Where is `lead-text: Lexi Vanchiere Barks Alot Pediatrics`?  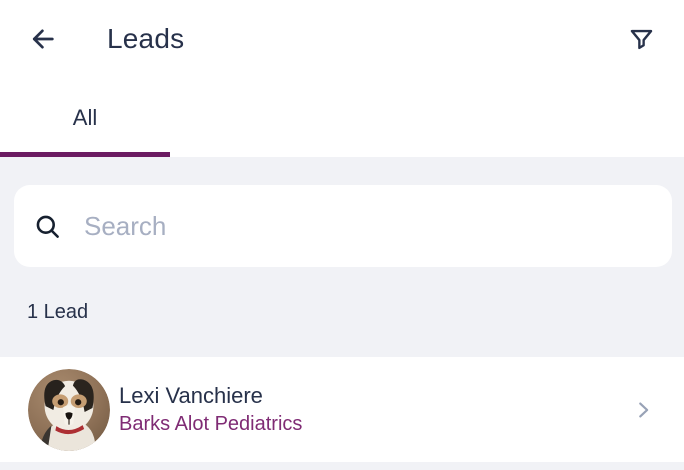 lead-text: Lexi Vanchiere Barks Alot Pediatrics is located at coordinates (210, 410).